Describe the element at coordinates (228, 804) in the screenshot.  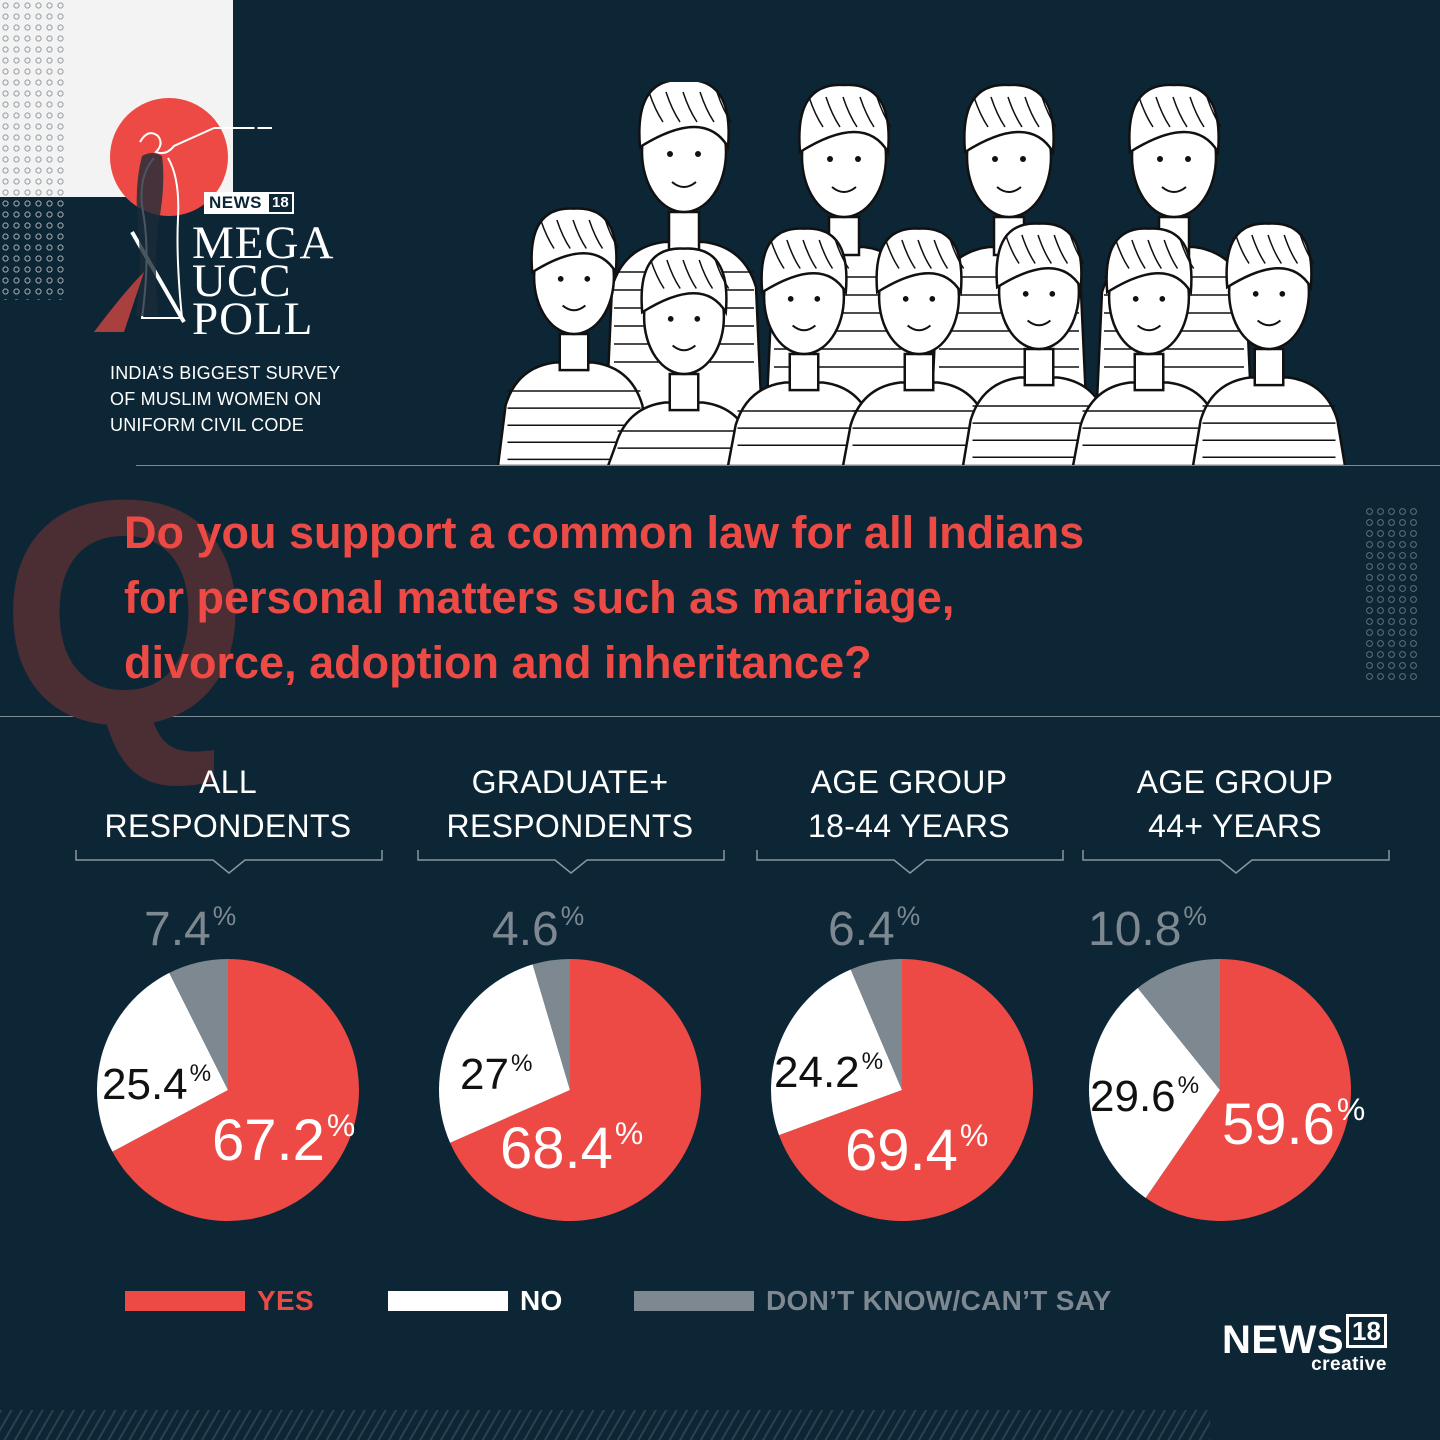
I see `group-label: ALL RESPONDENTS` at that location.